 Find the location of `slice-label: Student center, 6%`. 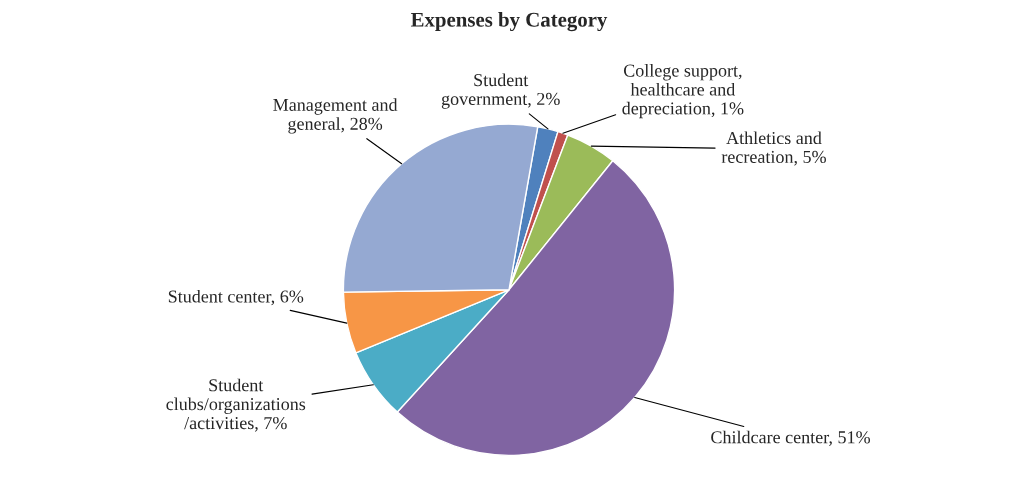

slice-label: Student center, 6% is located at coordinates (236, 297).